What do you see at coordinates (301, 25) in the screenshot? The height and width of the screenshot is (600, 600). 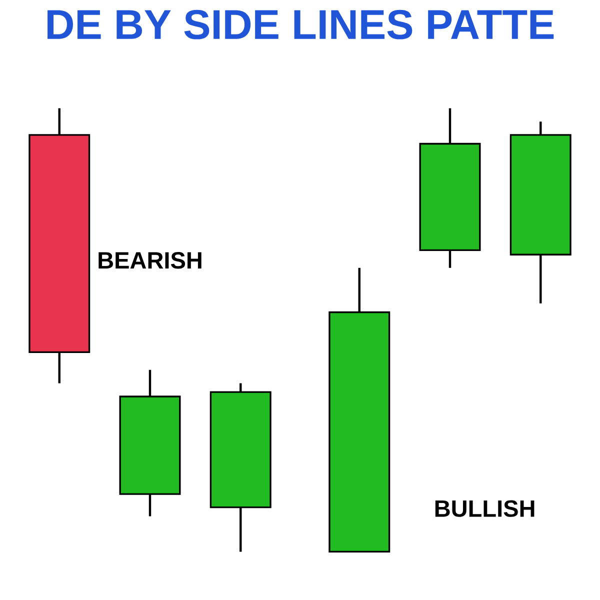 I see `chart-title: DE BY SIDE LINES PATTE` at bounding box center [301, 25].